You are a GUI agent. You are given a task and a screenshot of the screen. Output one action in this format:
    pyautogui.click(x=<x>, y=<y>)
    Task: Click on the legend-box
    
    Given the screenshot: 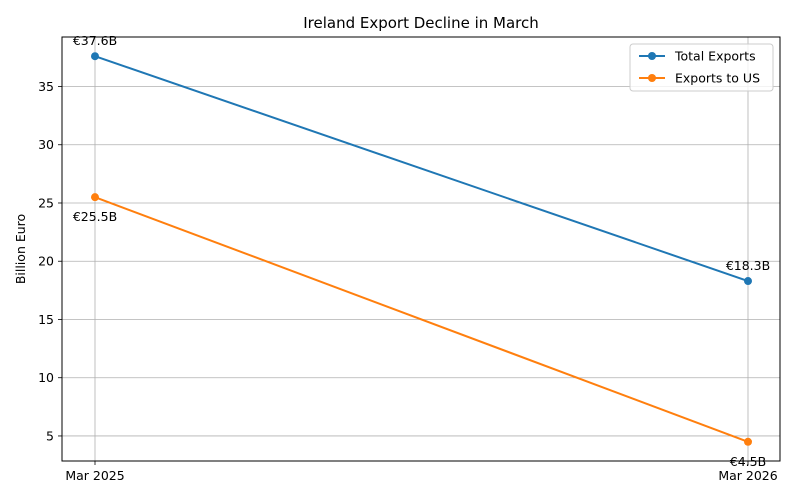 What is the action you would take?
    pyautogui.click(x=701, y=67)
    